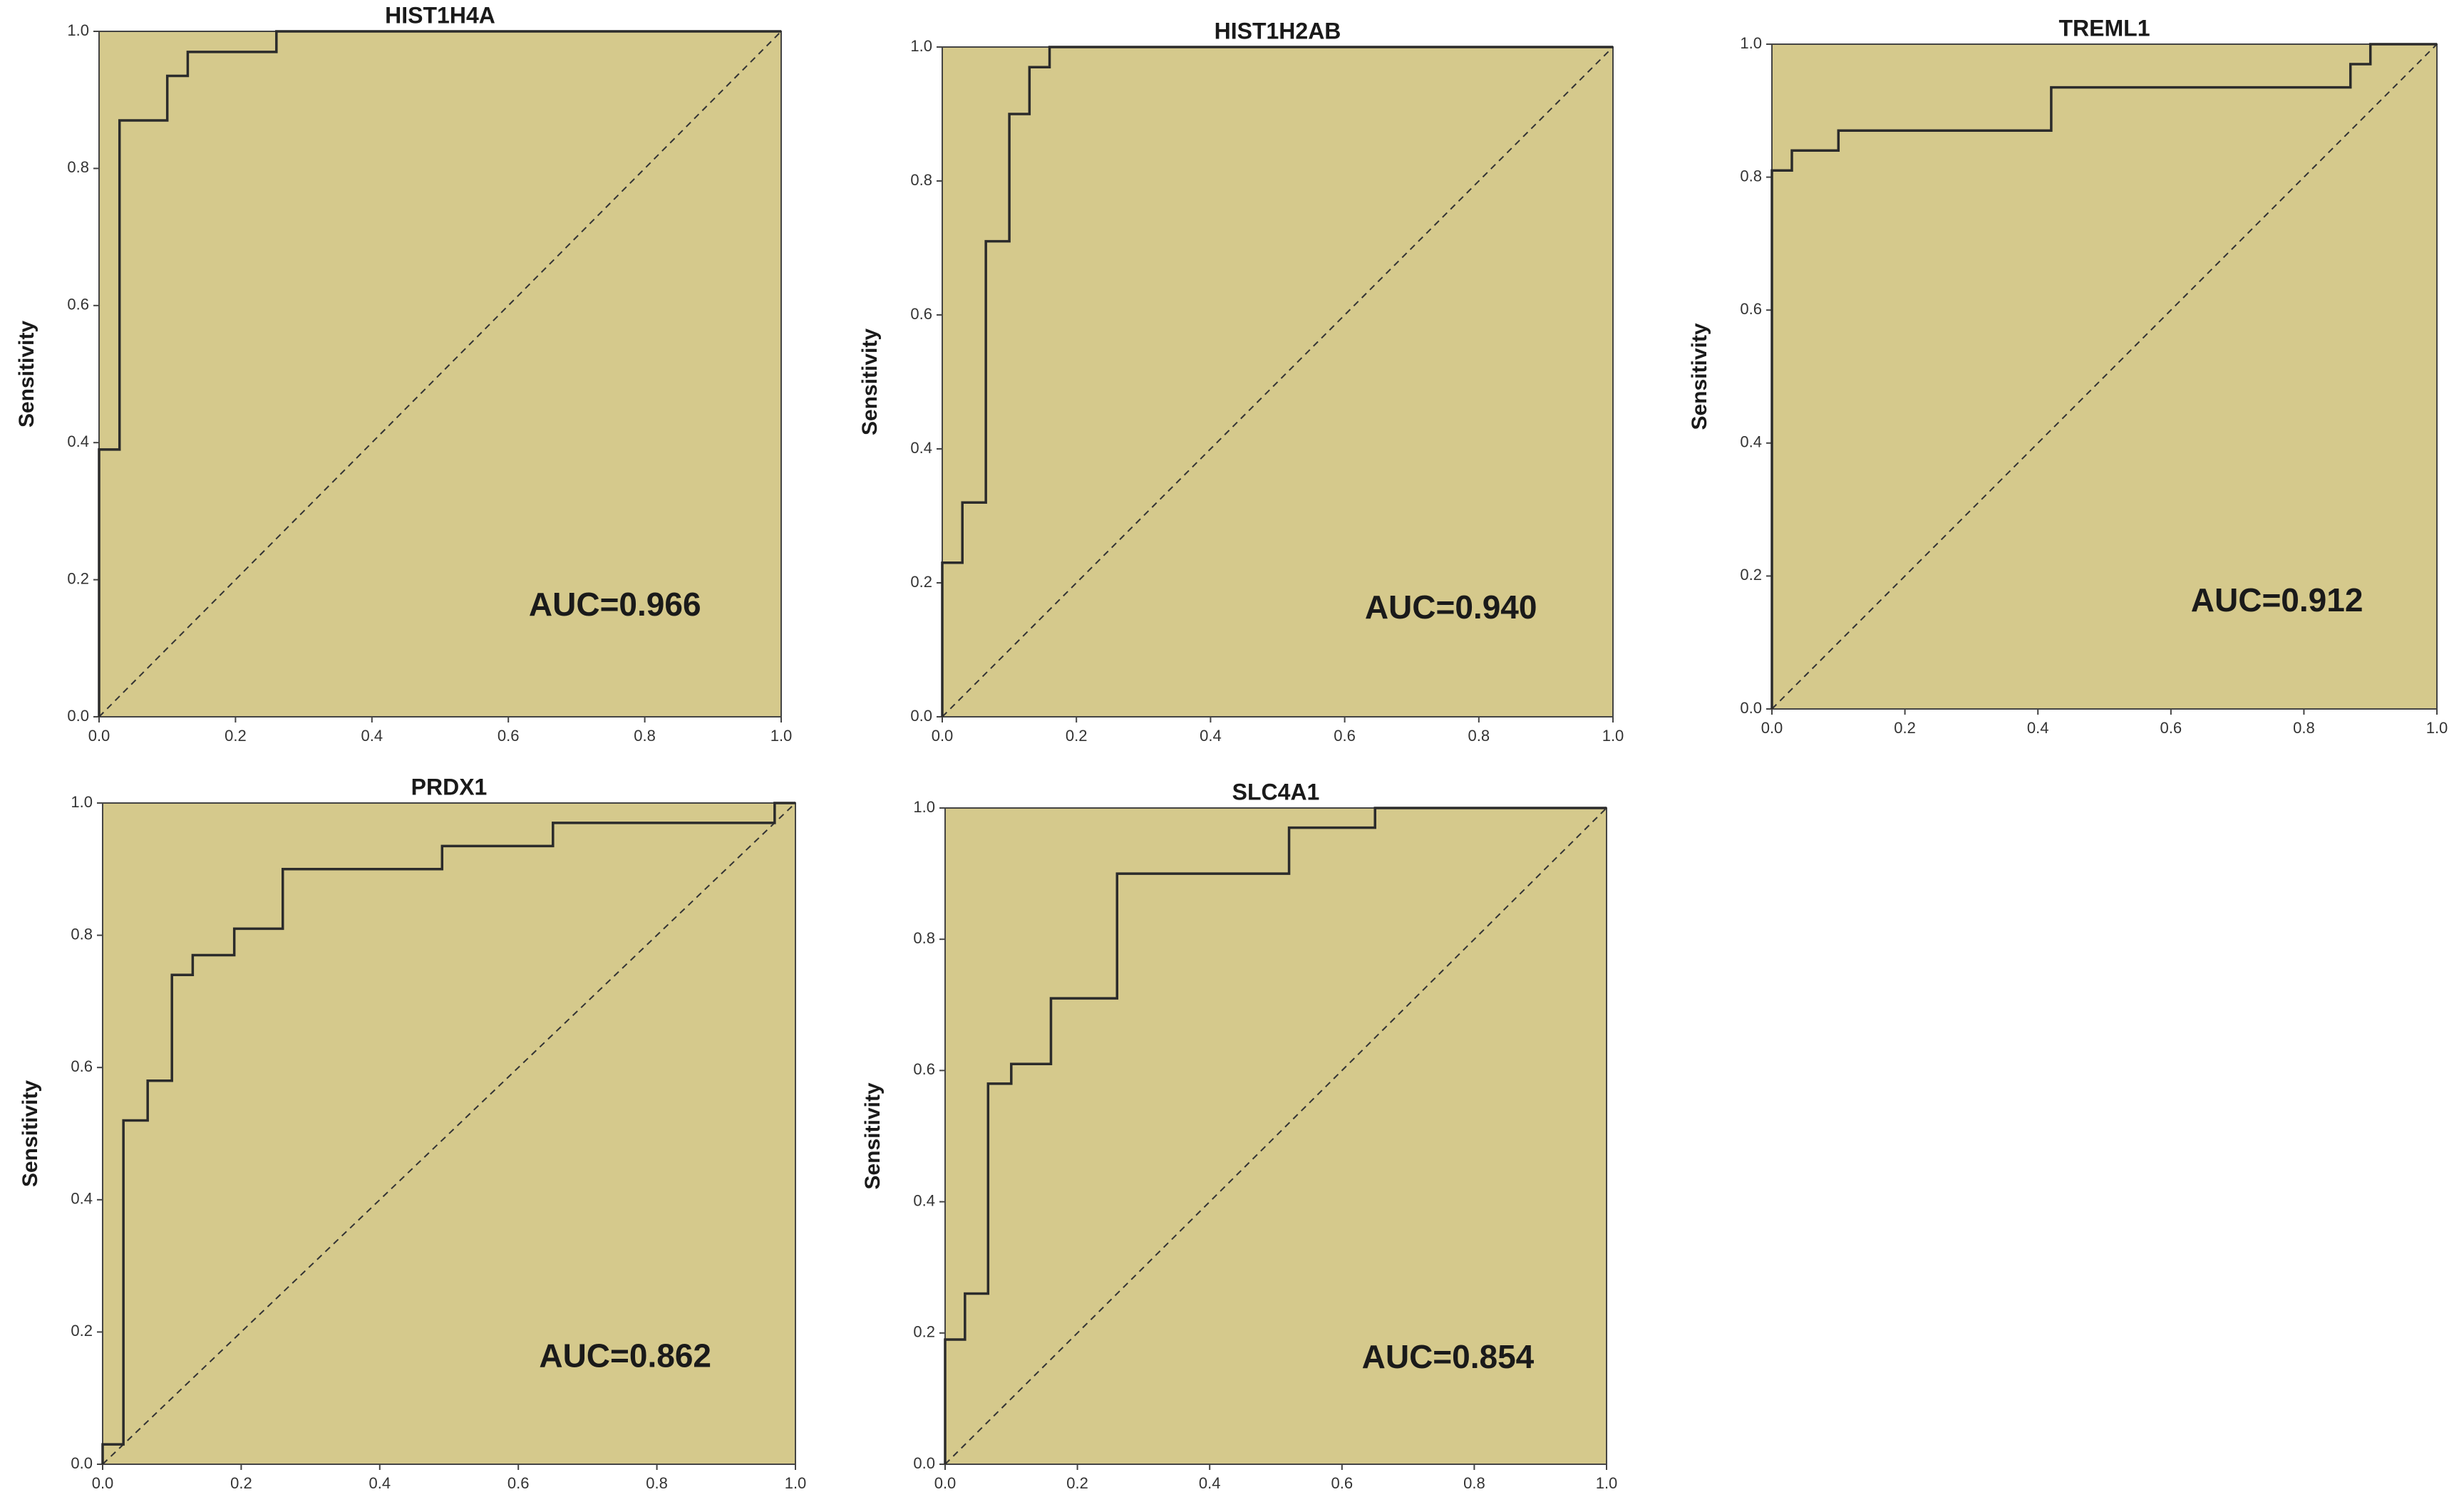  What do you see at coordinates (1276, 792) in the screenshot?
I see `chart-title: SLC4A1` at bounding box center [1276, 792].